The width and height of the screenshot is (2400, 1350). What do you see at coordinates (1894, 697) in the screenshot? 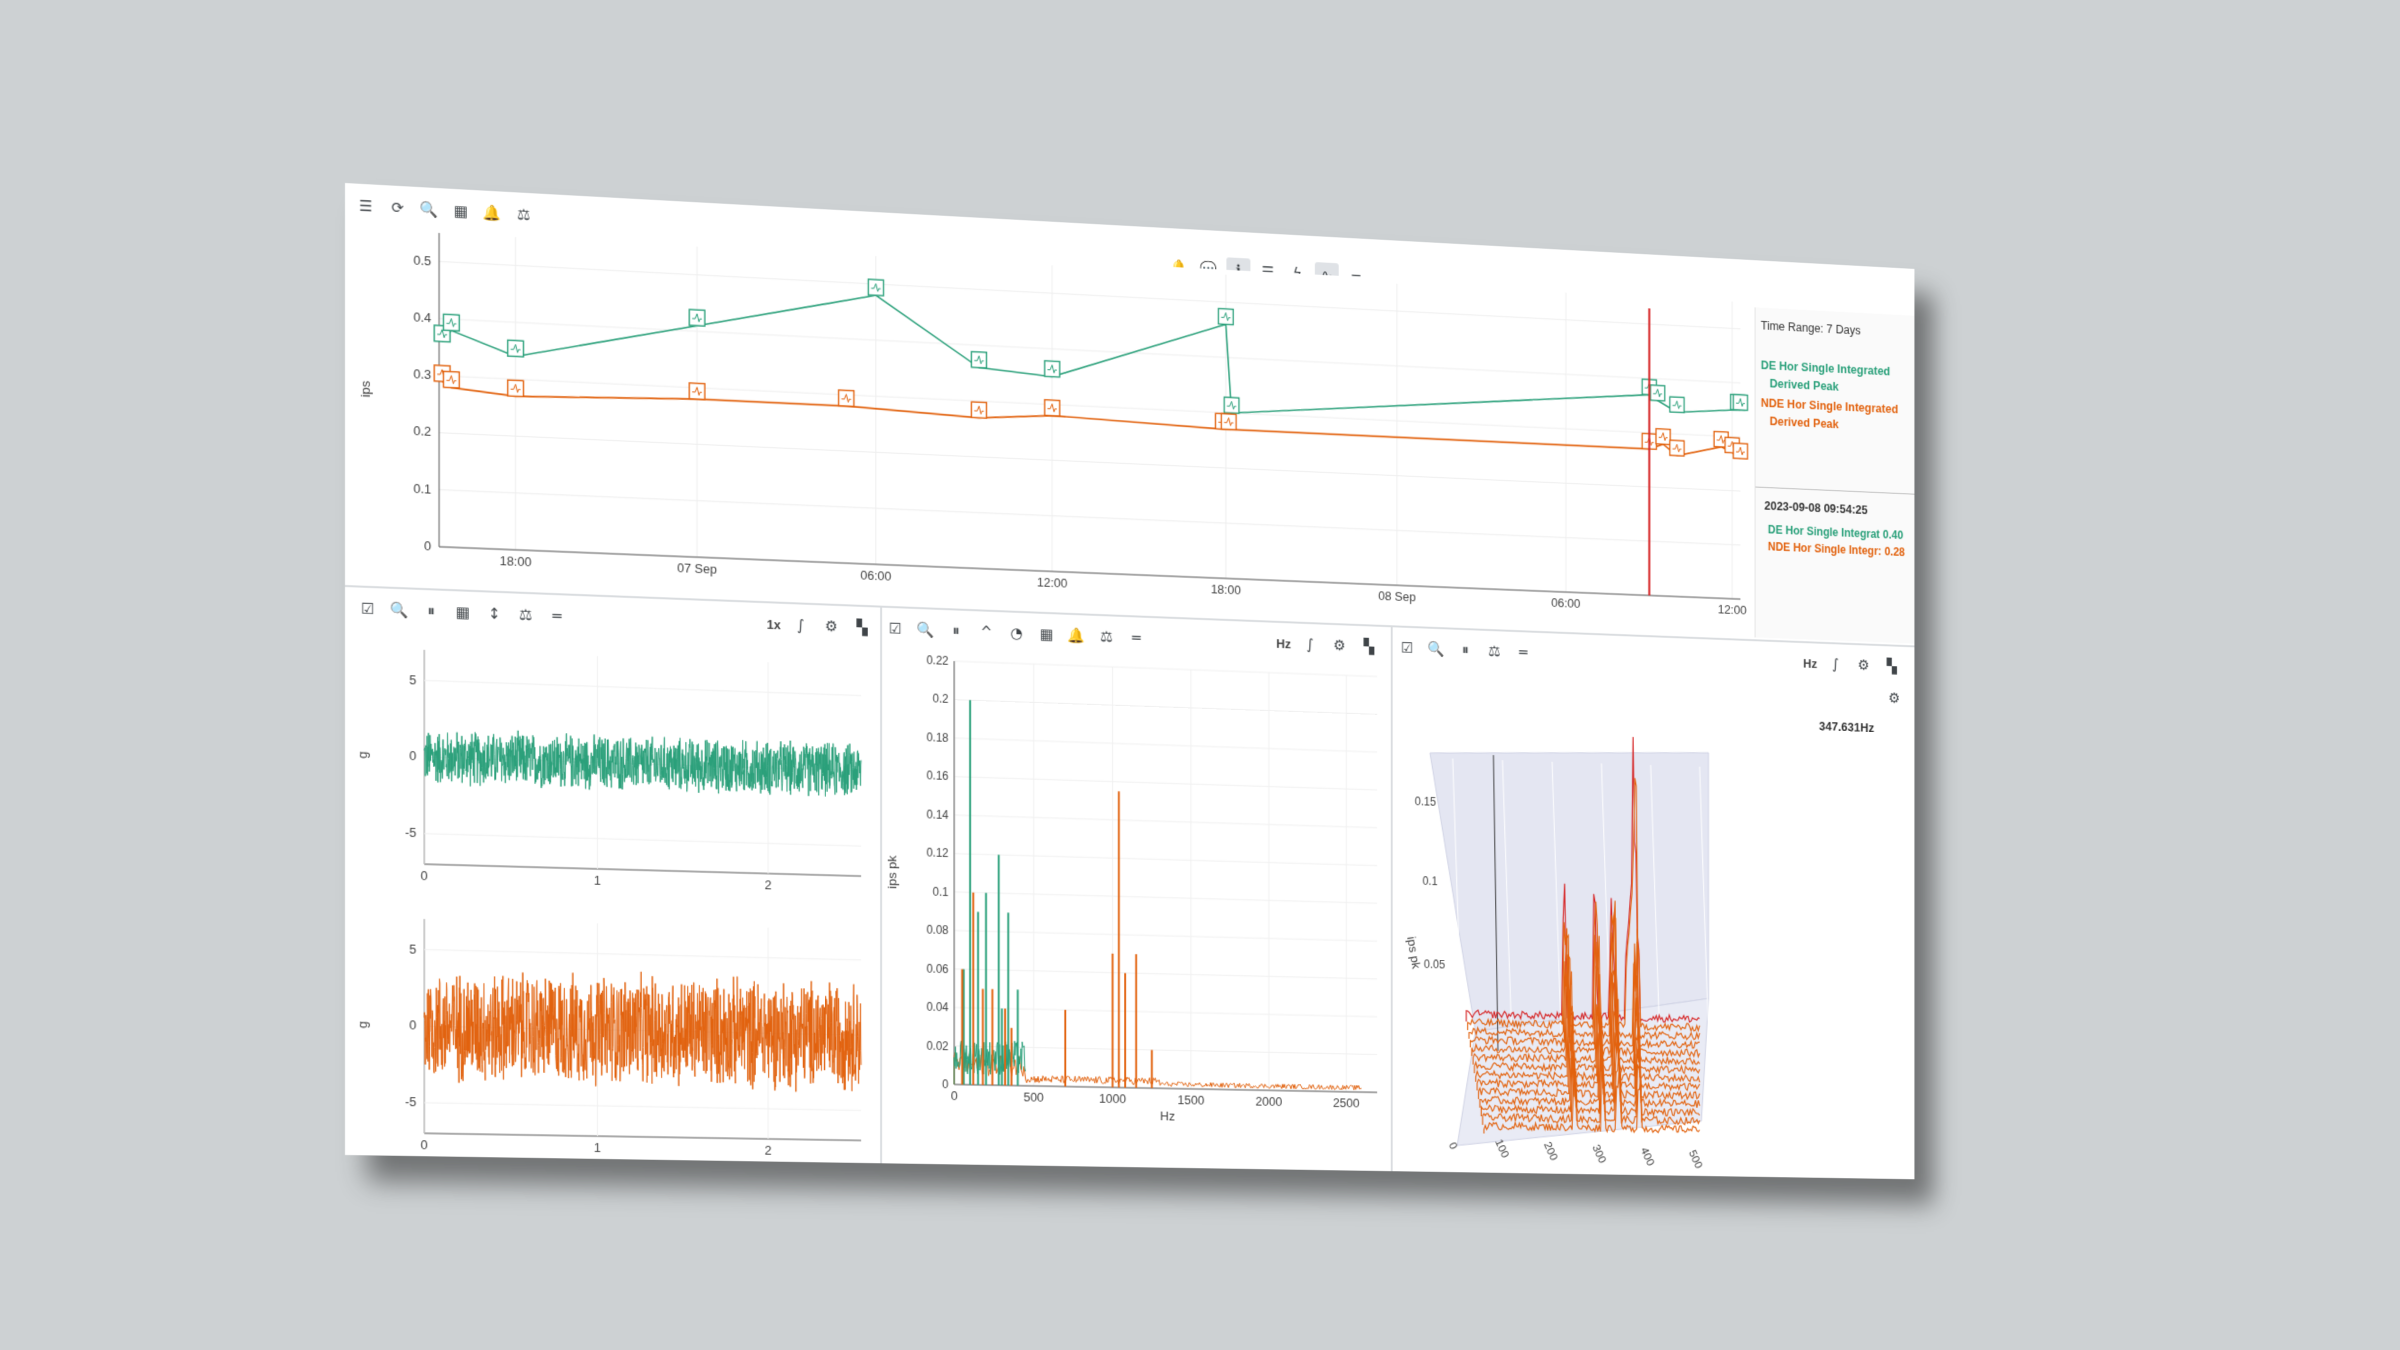
I see `waterfall-settings-icon: ⚙` at bounding box center [1894, 697].